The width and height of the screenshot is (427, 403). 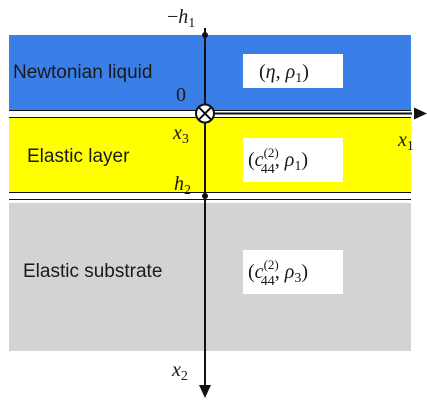 I want to click on x3-label: x3, so click(x=180, y=134).